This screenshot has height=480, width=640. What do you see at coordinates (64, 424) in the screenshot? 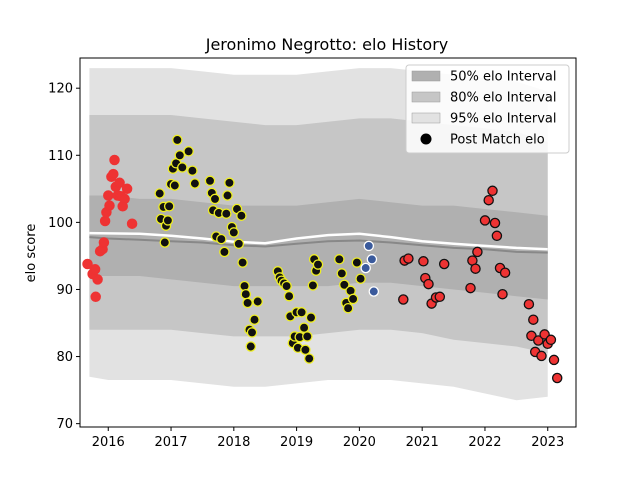
I see `y-tick-label: 70` at bounding box center [64, 424].